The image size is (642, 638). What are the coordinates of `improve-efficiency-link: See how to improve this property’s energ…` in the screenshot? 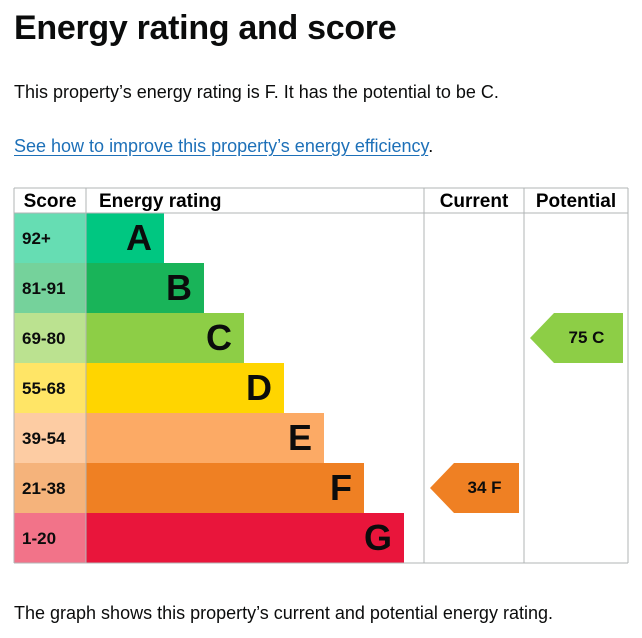 It's located at (221, 146).